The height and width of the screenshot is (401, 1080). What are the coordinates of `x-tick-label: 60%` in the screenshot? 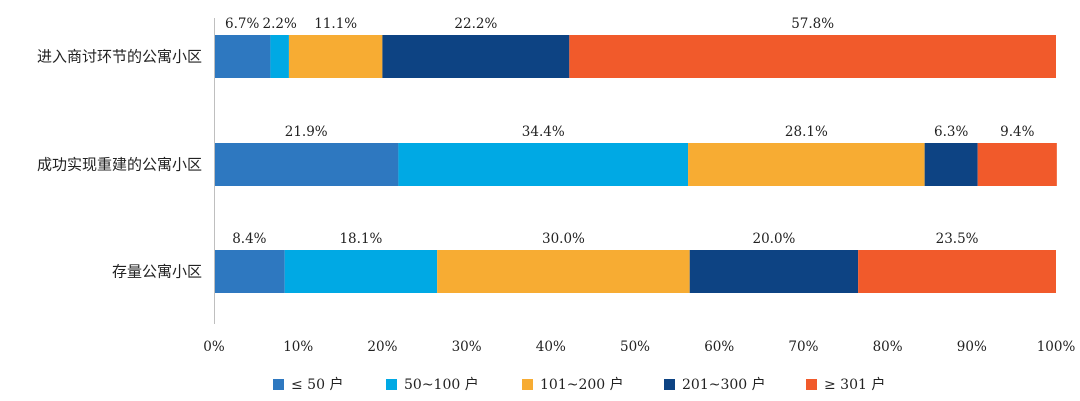 It's located at (719, 347).